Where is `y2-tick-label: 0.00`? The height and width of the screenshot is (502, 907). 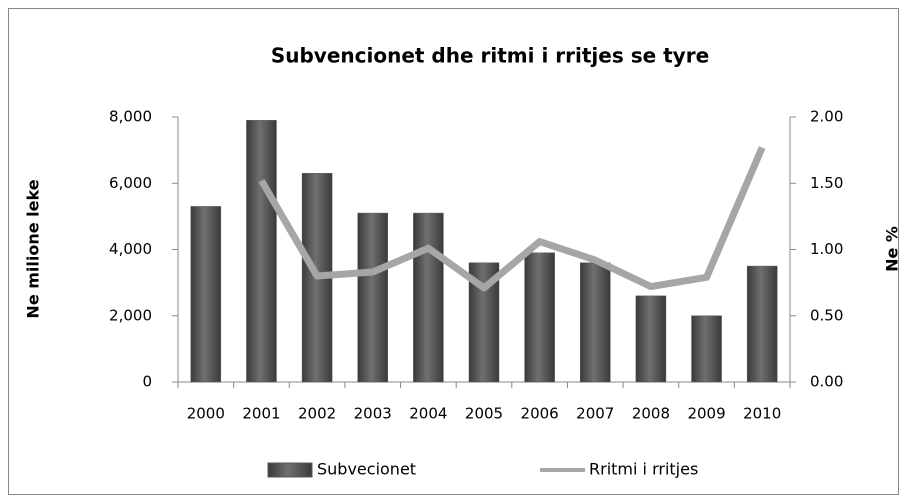 y2-tick-label: 0.00 is located at coordinates (826, 382).